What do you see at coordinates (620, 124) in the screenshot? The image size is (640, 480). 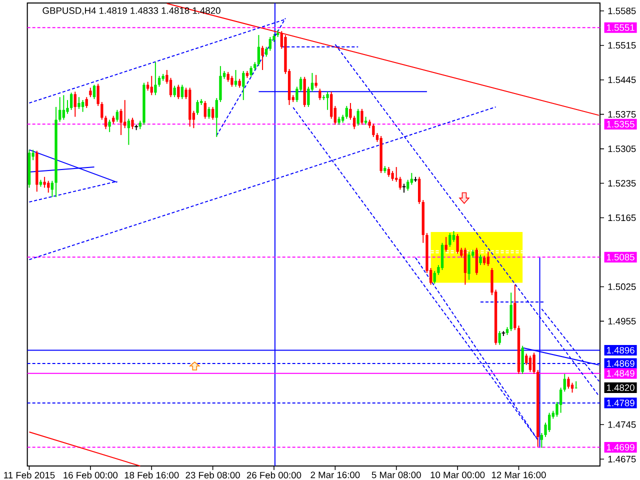 I see `ref-line-label: 1.5355` at bounding box center [620, 124].